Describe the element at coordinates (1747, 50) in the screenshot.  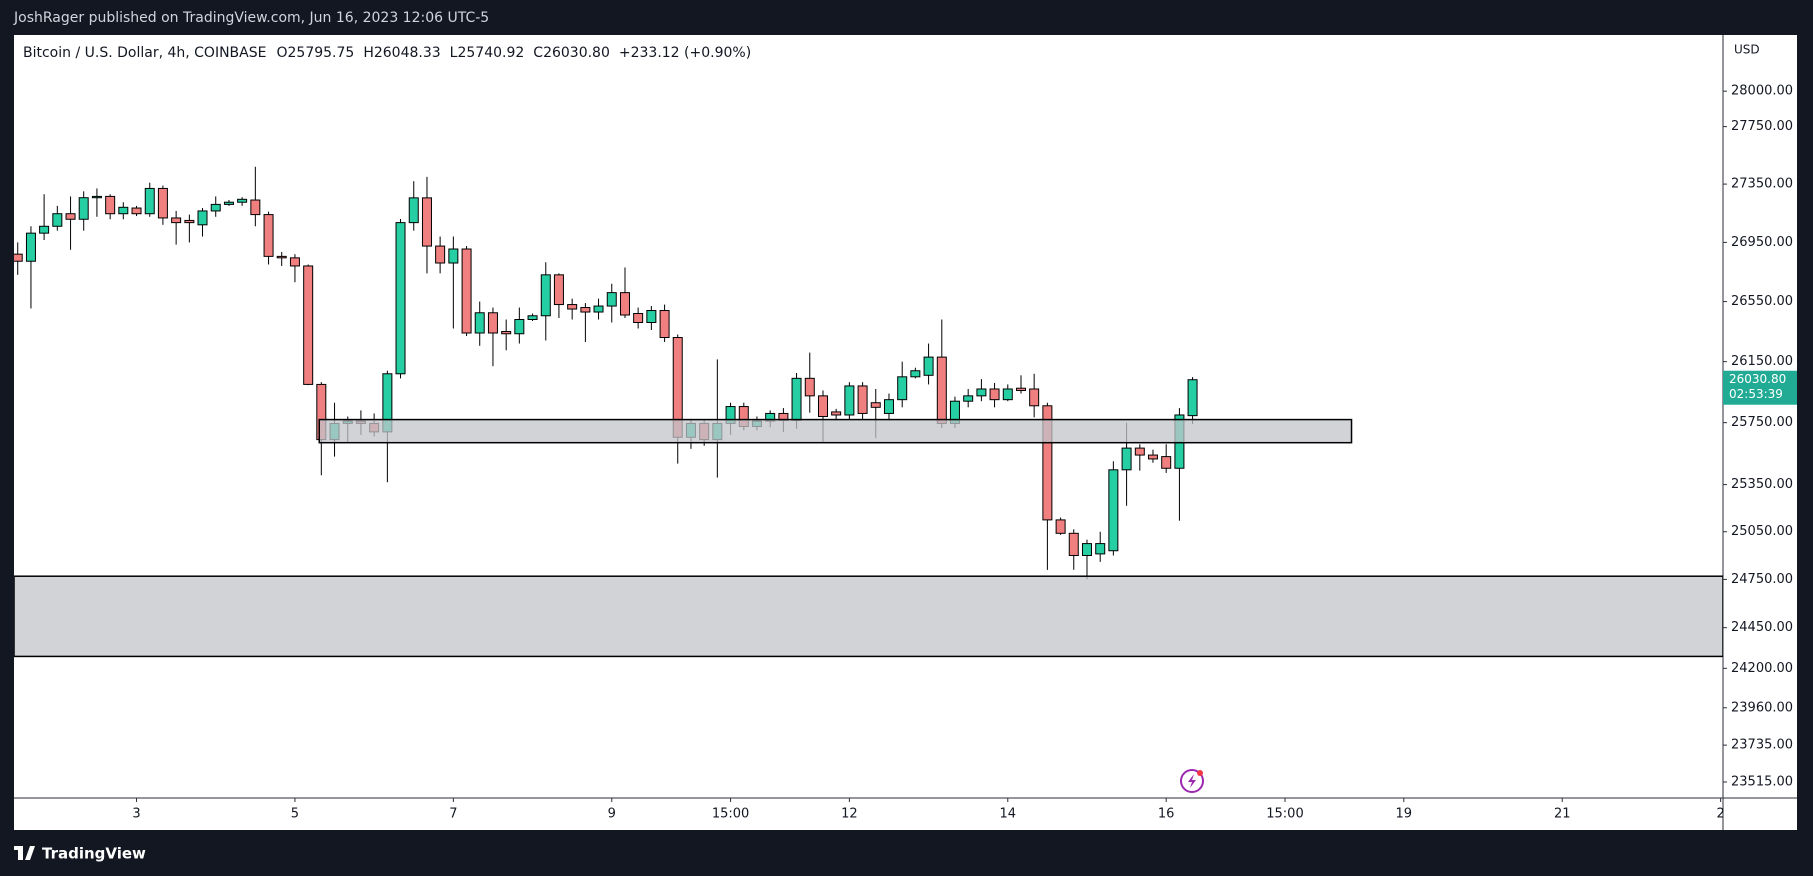
I see `currency-label: USD` at that location.